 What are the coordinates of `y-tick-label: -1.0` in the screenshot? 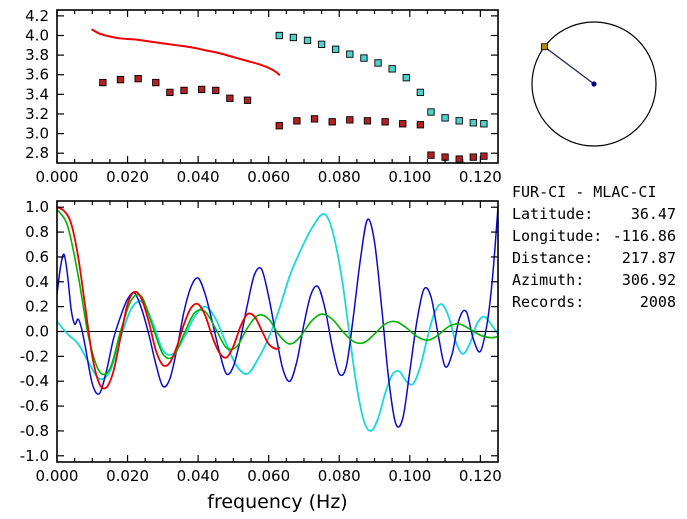 It's located at (34, 456).